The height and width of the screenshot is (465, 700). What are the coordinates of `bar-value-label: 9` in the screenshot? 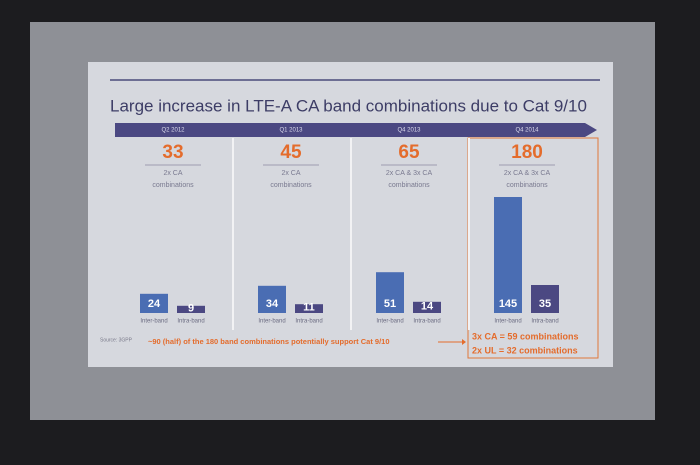 It's located at (191, 308).